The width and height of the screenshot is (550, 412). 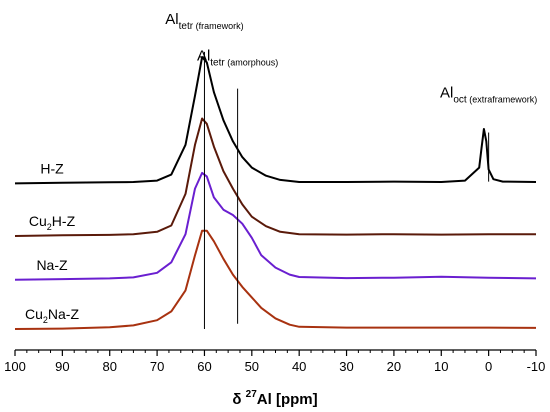 What do you see at coordinates (52, 222) in the screenshot?
I see `series-label-1: Cu2H-Z` at bounding box center [52, 222].